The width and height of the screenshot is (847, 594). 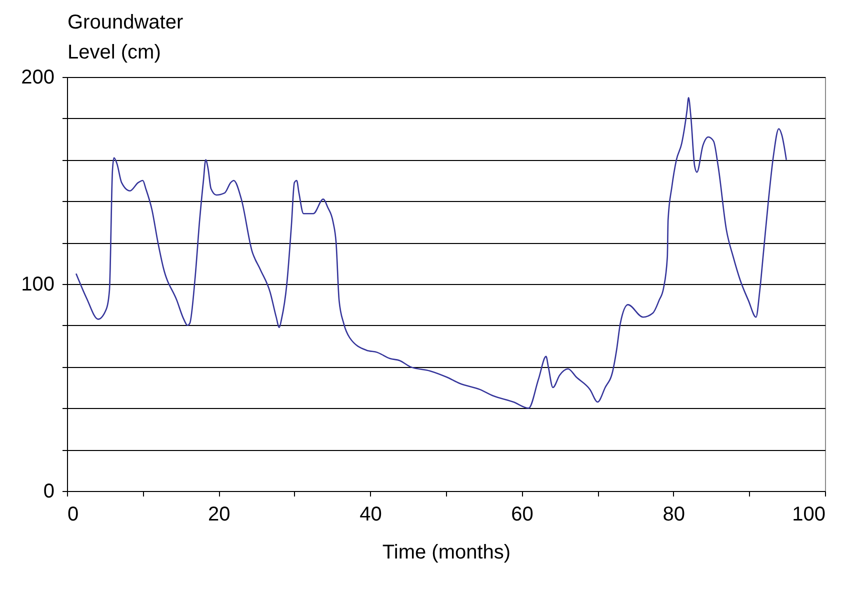 I want to click on x-tick-label: 100, so click(x=809, y=515).